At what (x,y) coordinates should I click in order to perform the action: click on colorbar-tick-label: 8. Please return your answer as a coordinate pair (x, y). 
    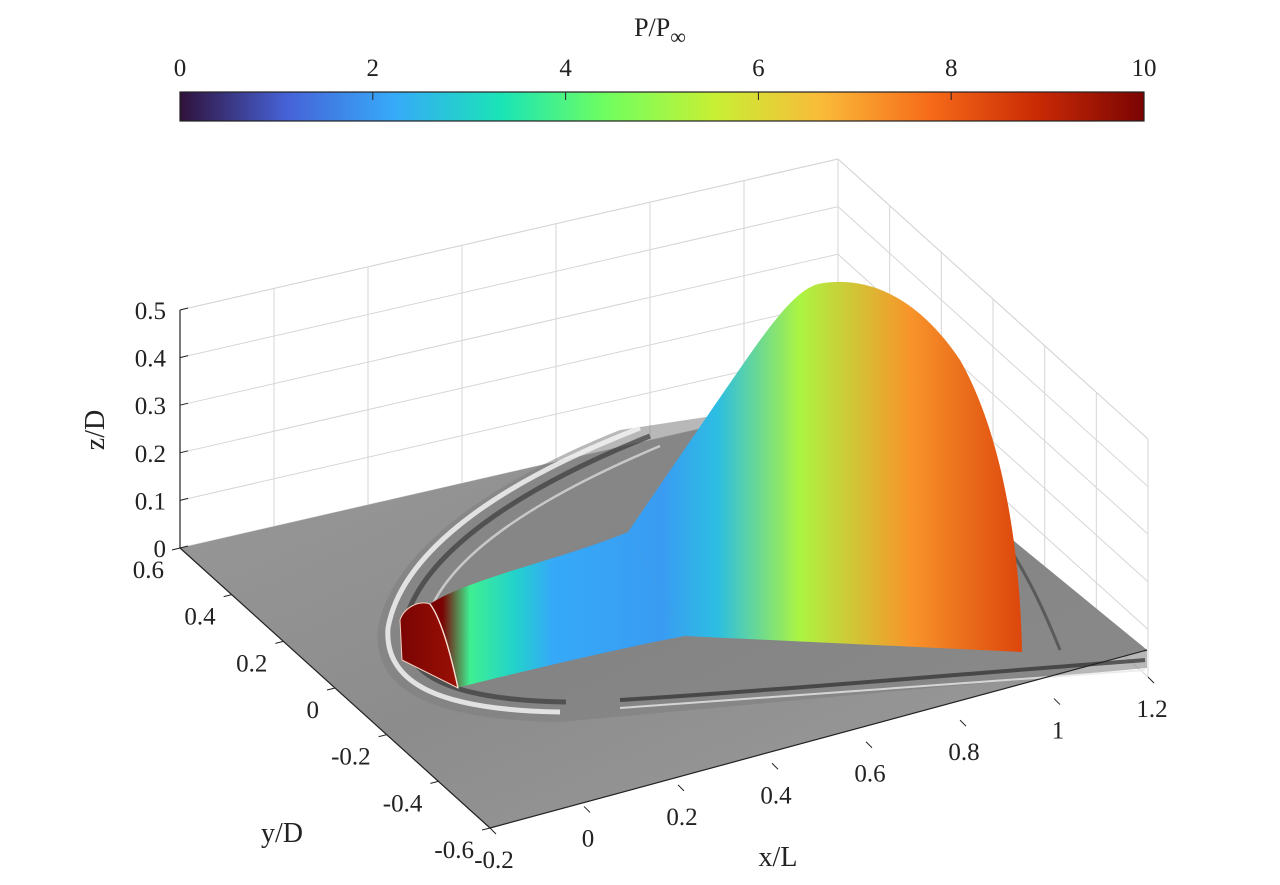
    Looking at the image, I should click on (951, 68).